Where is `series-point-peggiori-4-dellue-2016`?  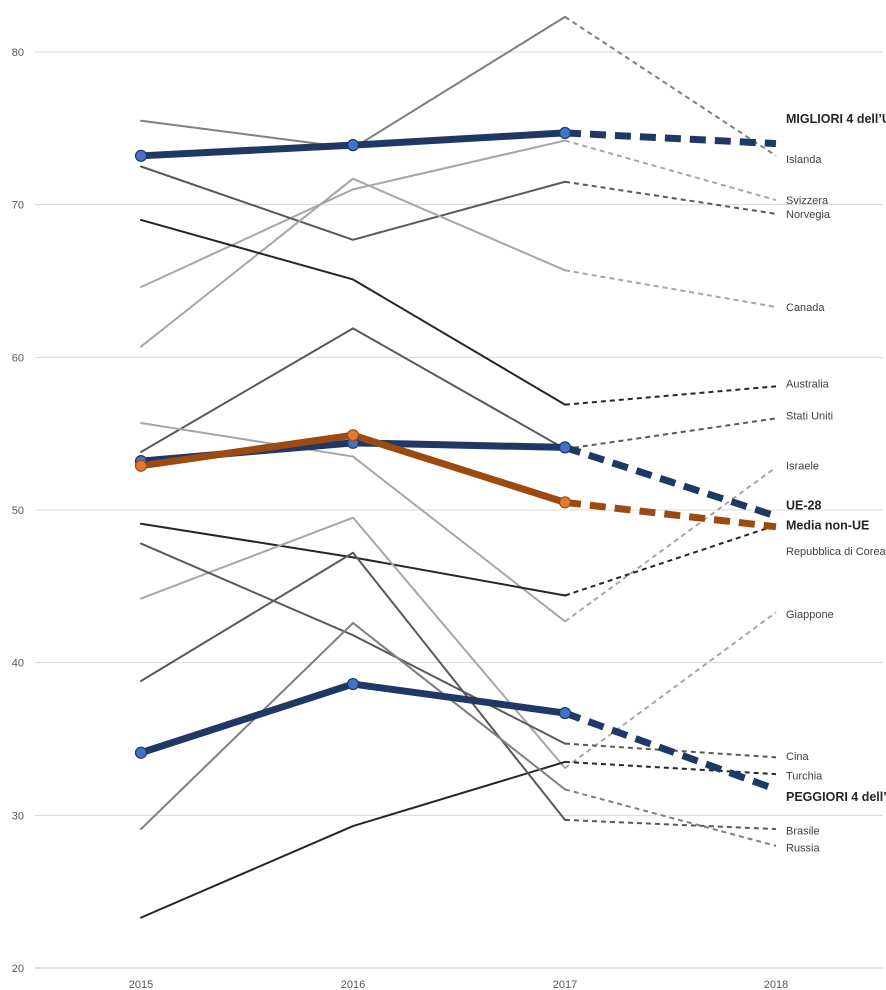 series-point-peggiori-4-dellue-2016 is located at coordinates (353, 684).